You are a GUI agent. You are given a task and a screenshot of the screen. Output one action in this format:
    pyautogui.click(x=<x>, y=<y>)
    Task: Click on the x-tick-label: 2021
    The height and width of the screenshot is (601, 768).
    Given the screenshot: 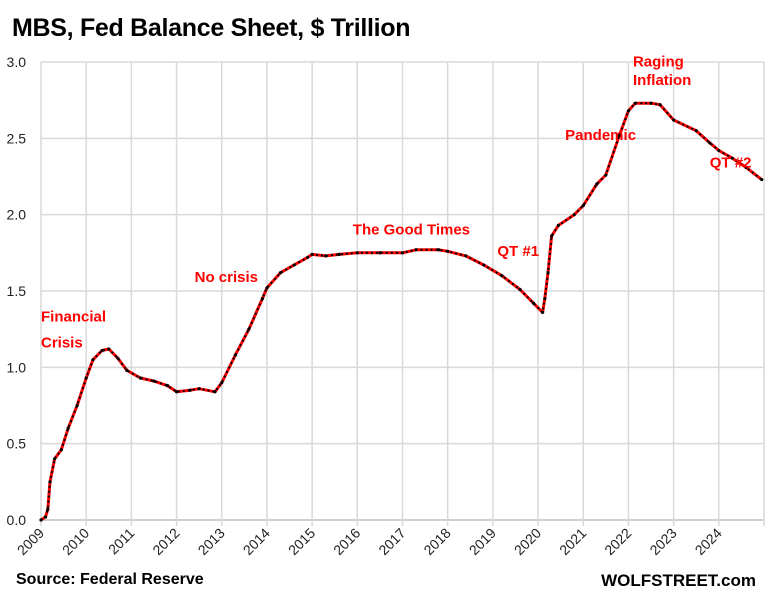 What is the action you would take?
    pyautogui.click(x=572, y=541)
    